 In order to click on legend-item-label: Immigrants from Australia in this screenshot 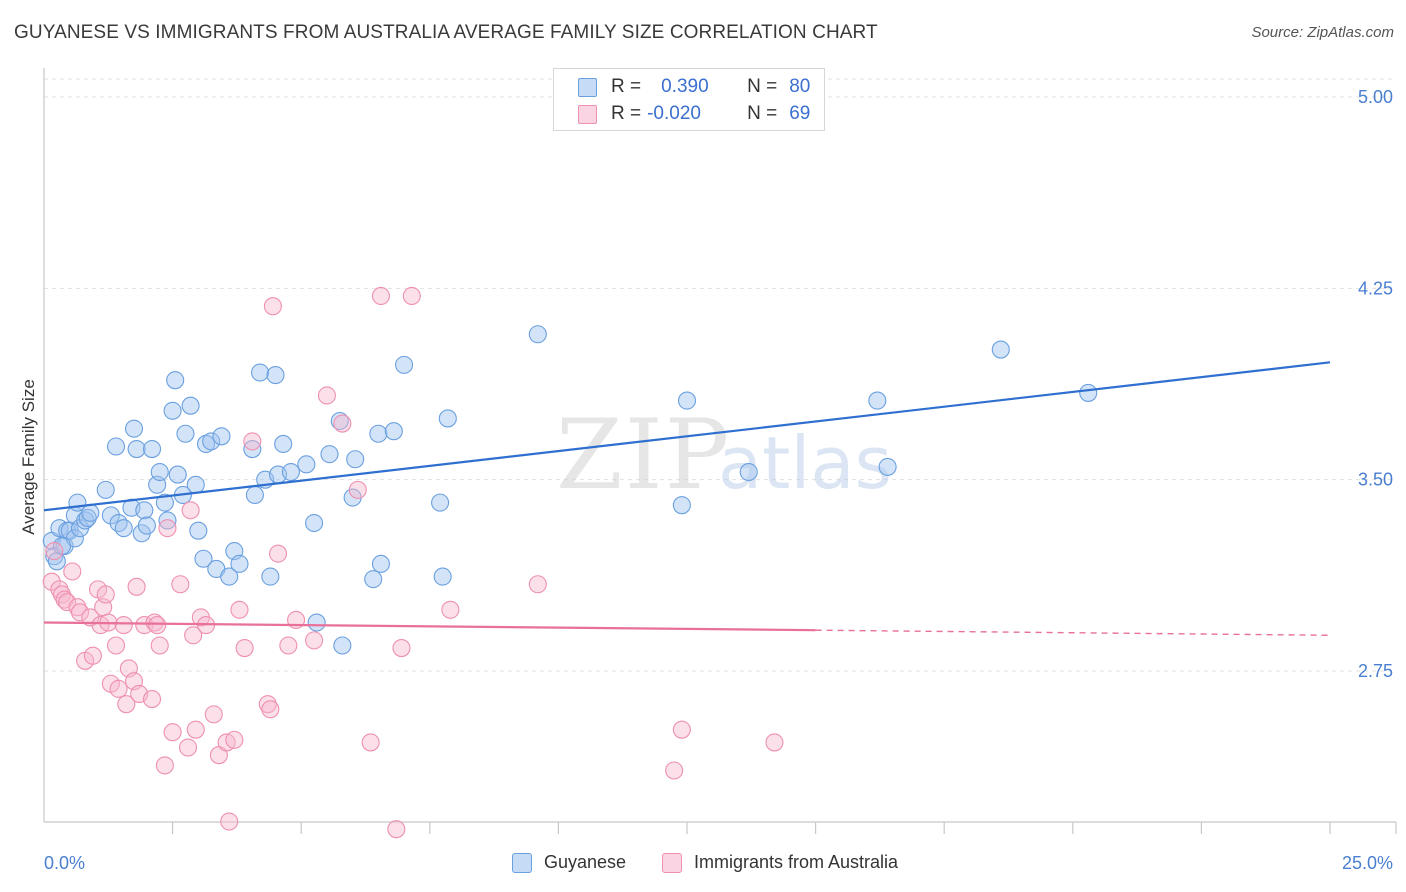, I will do `click(796, 862)`.